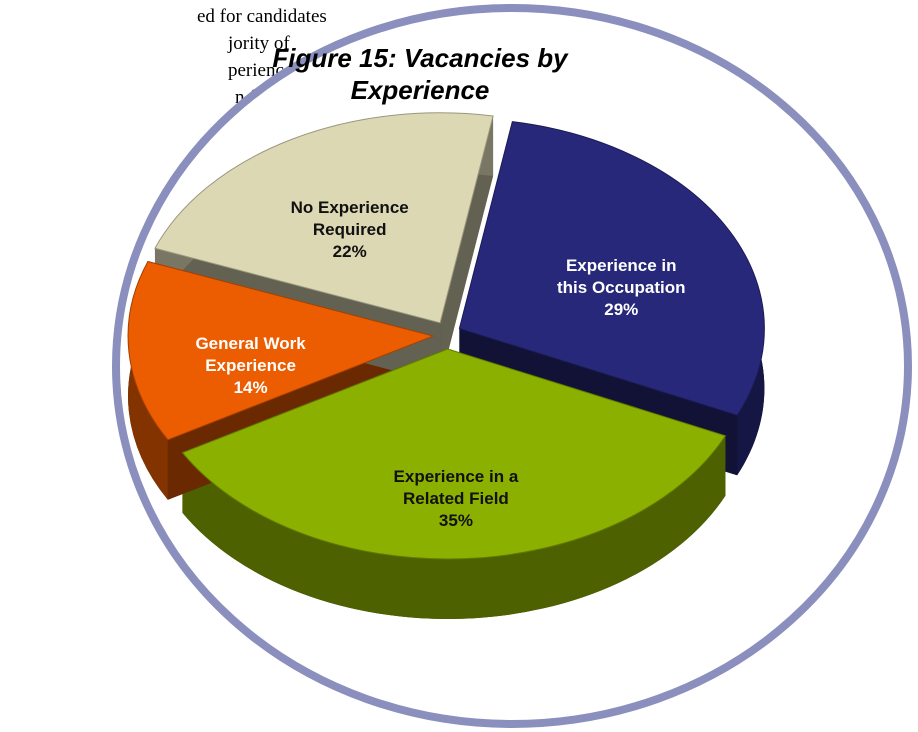  Describe the element at coordinates (259, 43) in the screenshot. I see `body-text: jority of` at that location.